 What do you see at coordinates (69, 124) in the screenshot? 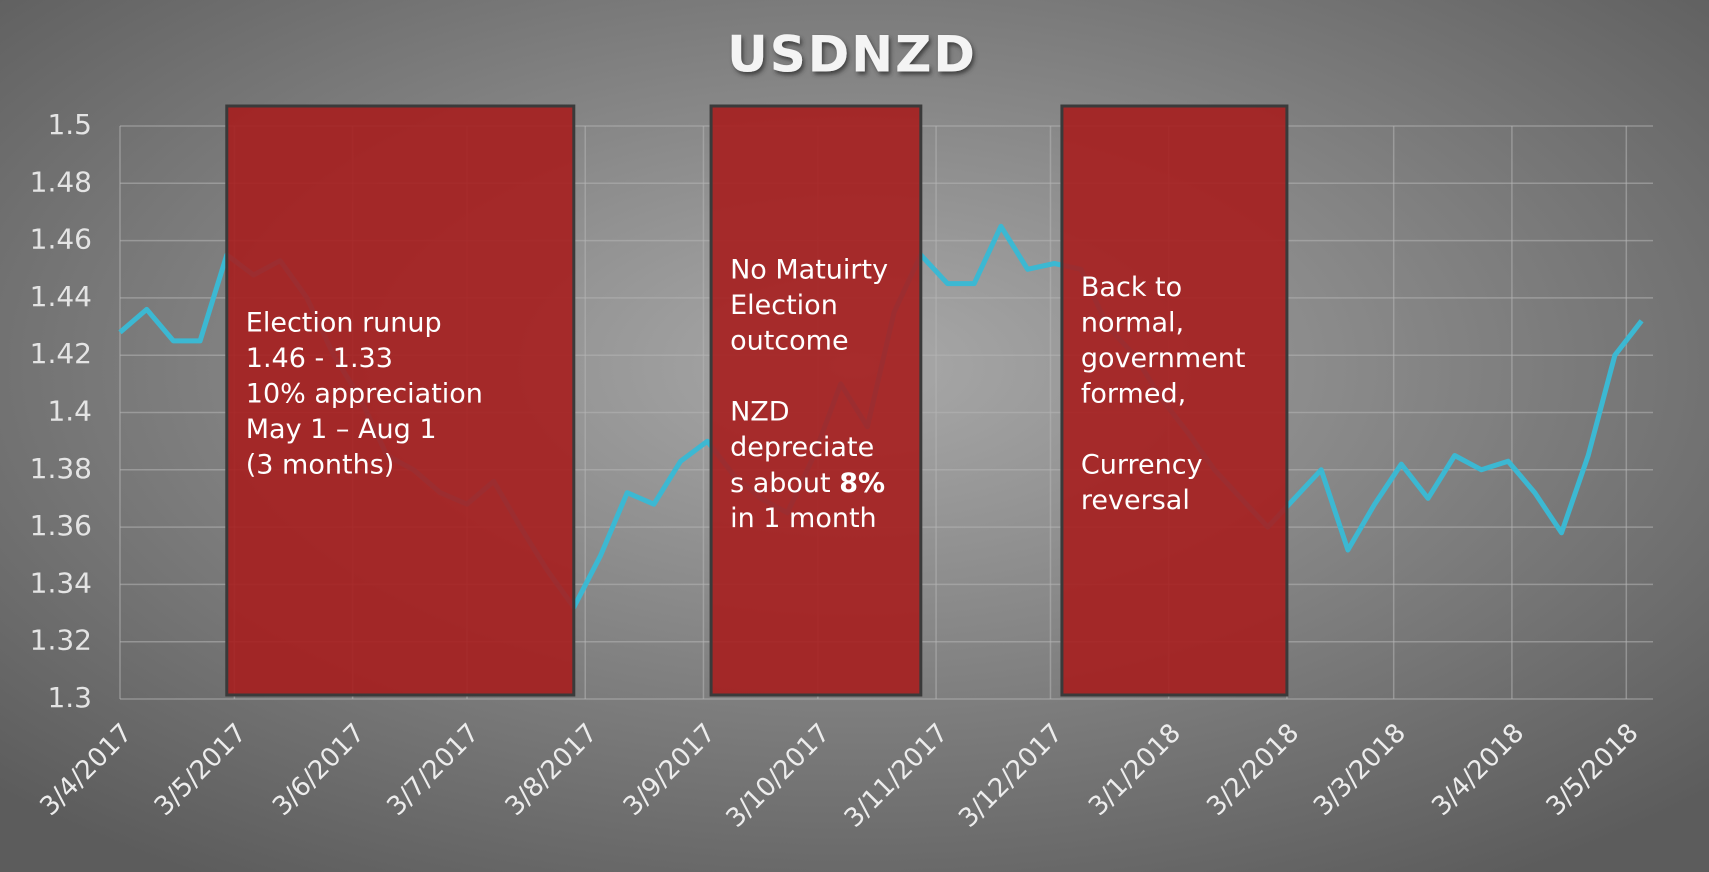
I see `y-tick-label: 1.5` at bounding box center [69, 124].